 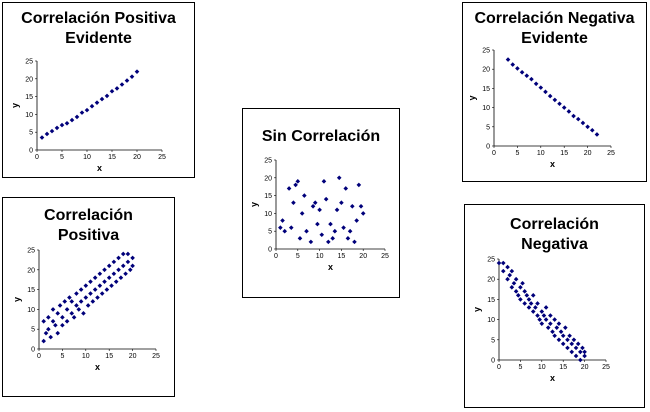 I want to click on y-axis-label: y, so click(x=17, y=299).